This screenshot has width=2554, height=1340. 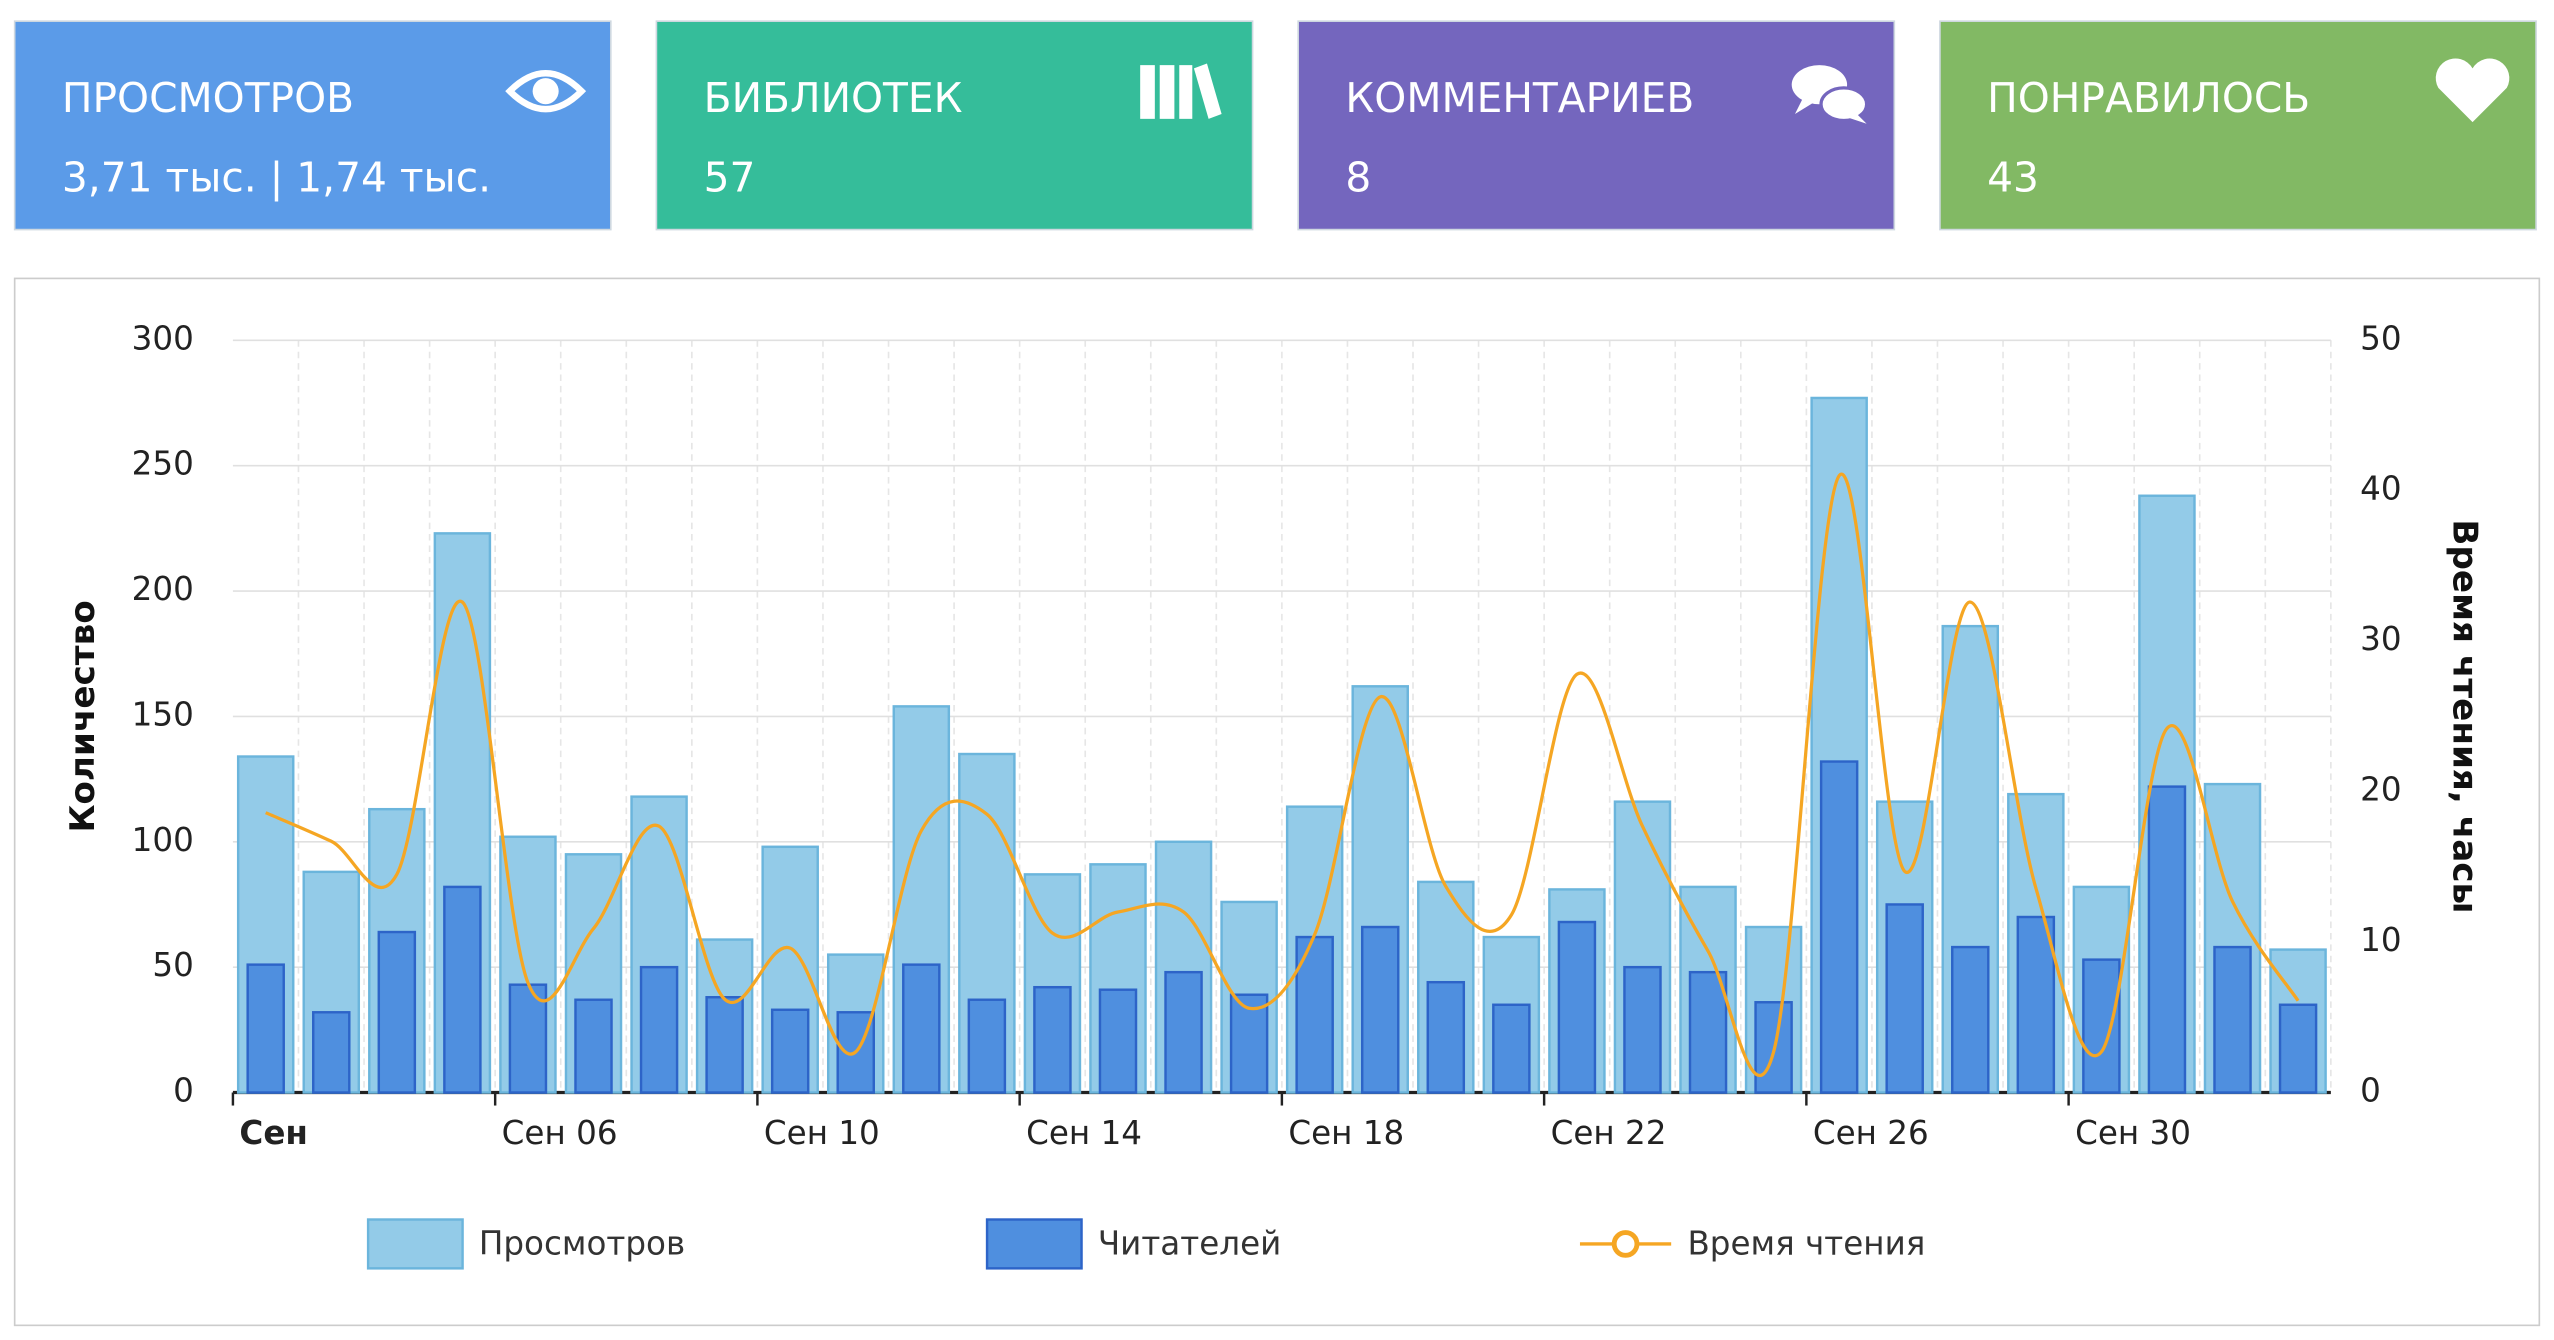 I want to click on stat-card: ПРОСМОТРОВ 3,71 тыс. | 1,74 тыс., so click(x=312, y=125).